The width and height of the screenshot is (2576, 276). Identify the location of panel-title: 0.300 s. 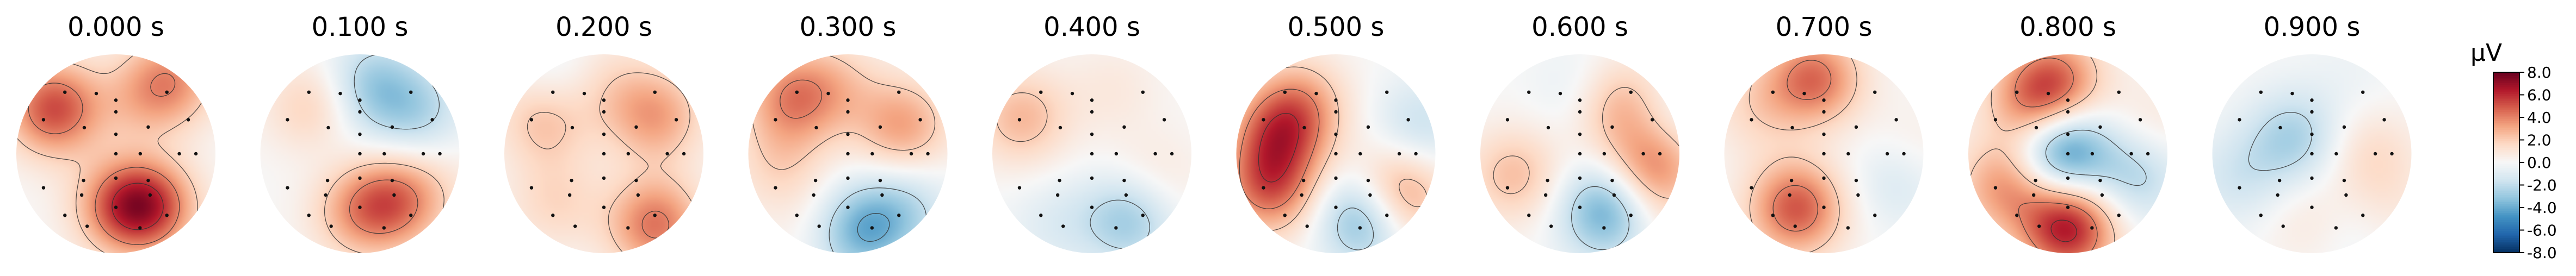
(849, 27).